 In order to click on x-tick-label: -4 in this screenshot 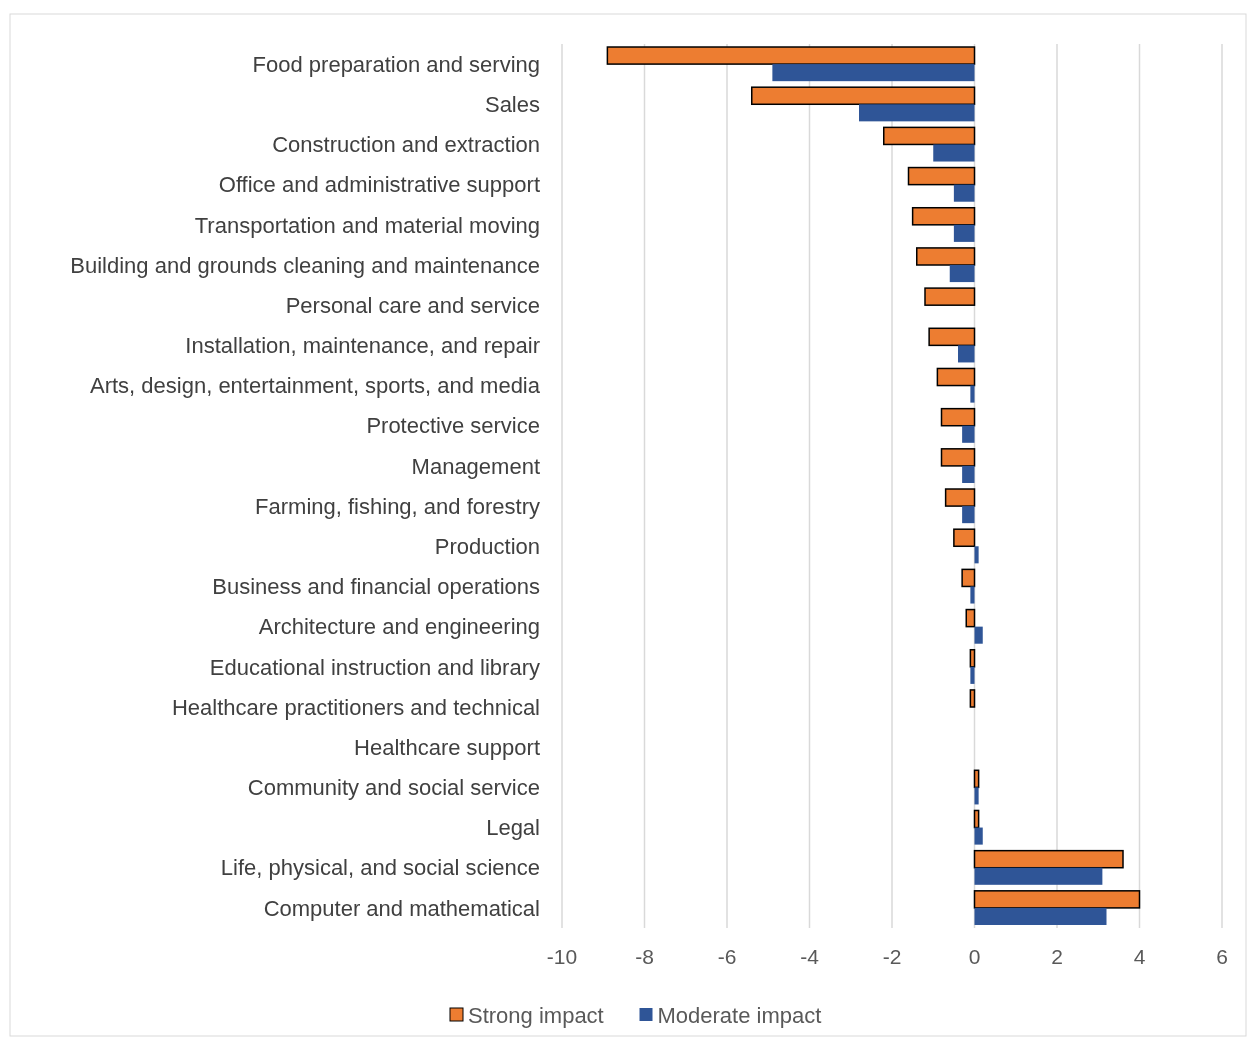, I will do `click(810, 956)`.